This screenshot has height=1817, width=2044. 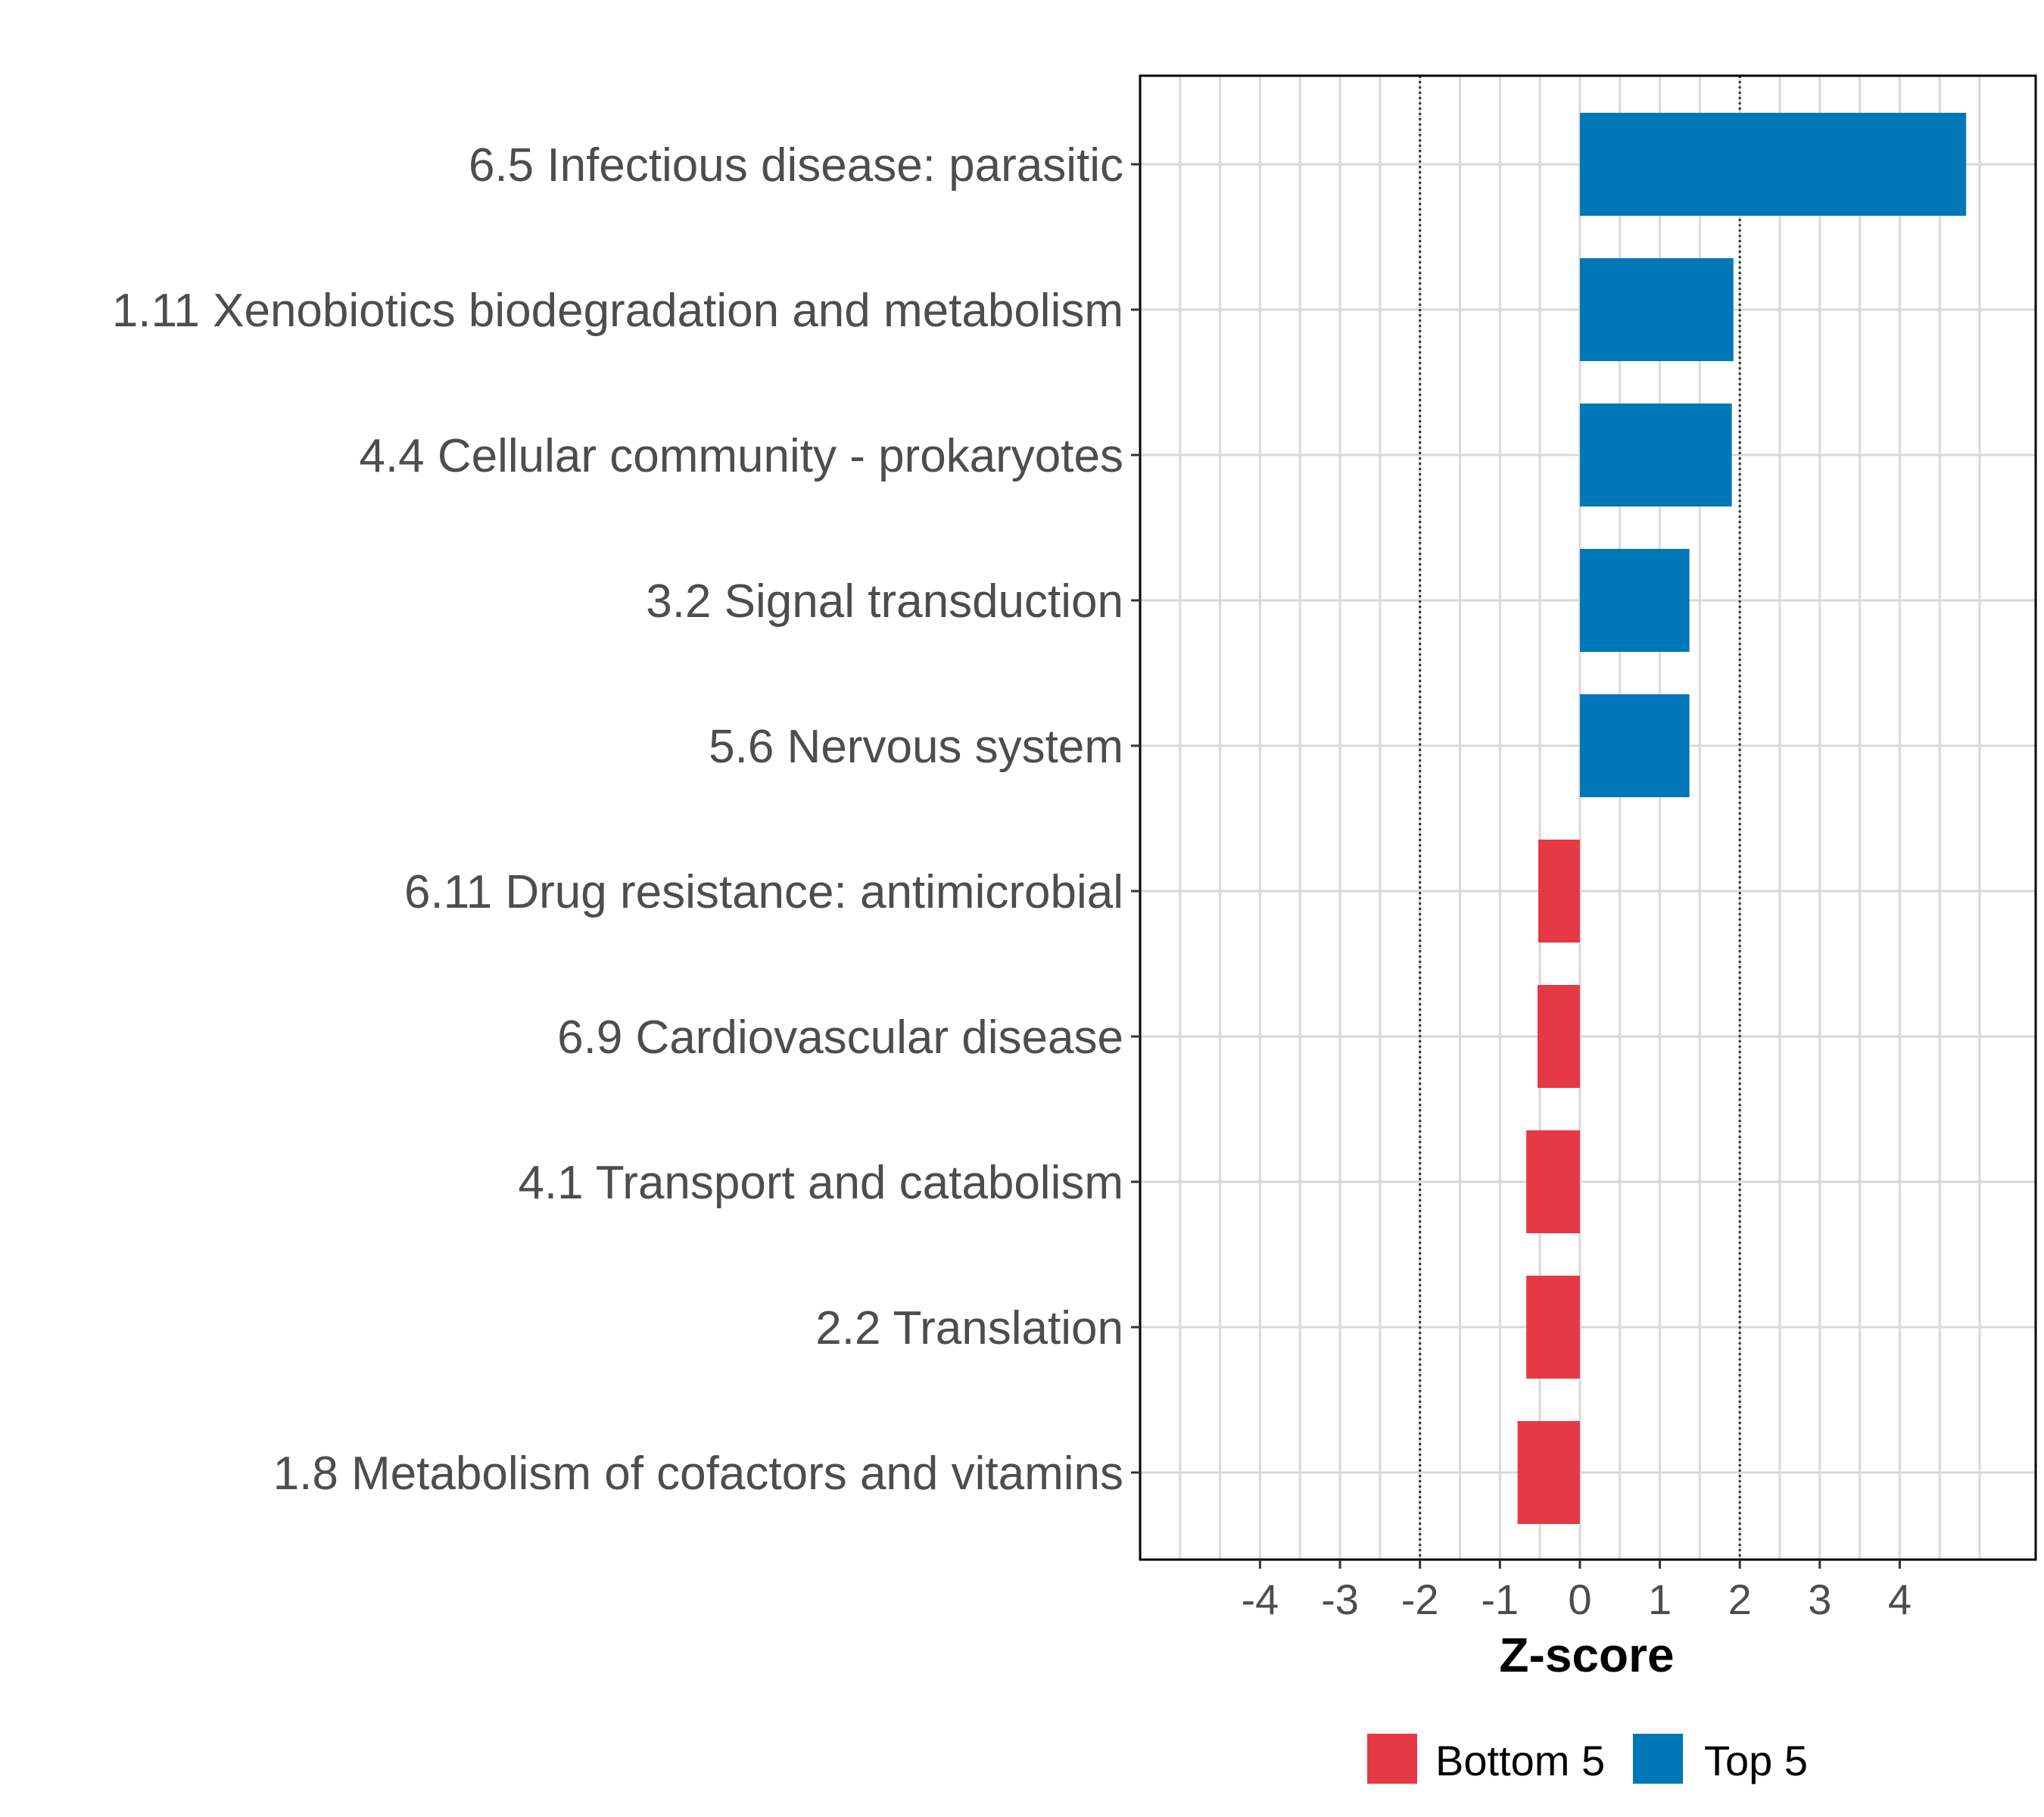 What do you see at coordinates (820, 1183) in the screenshot?
I see `y-tick-label: 4.1 Transport and catabolism` at bounding box center [820, 1183].